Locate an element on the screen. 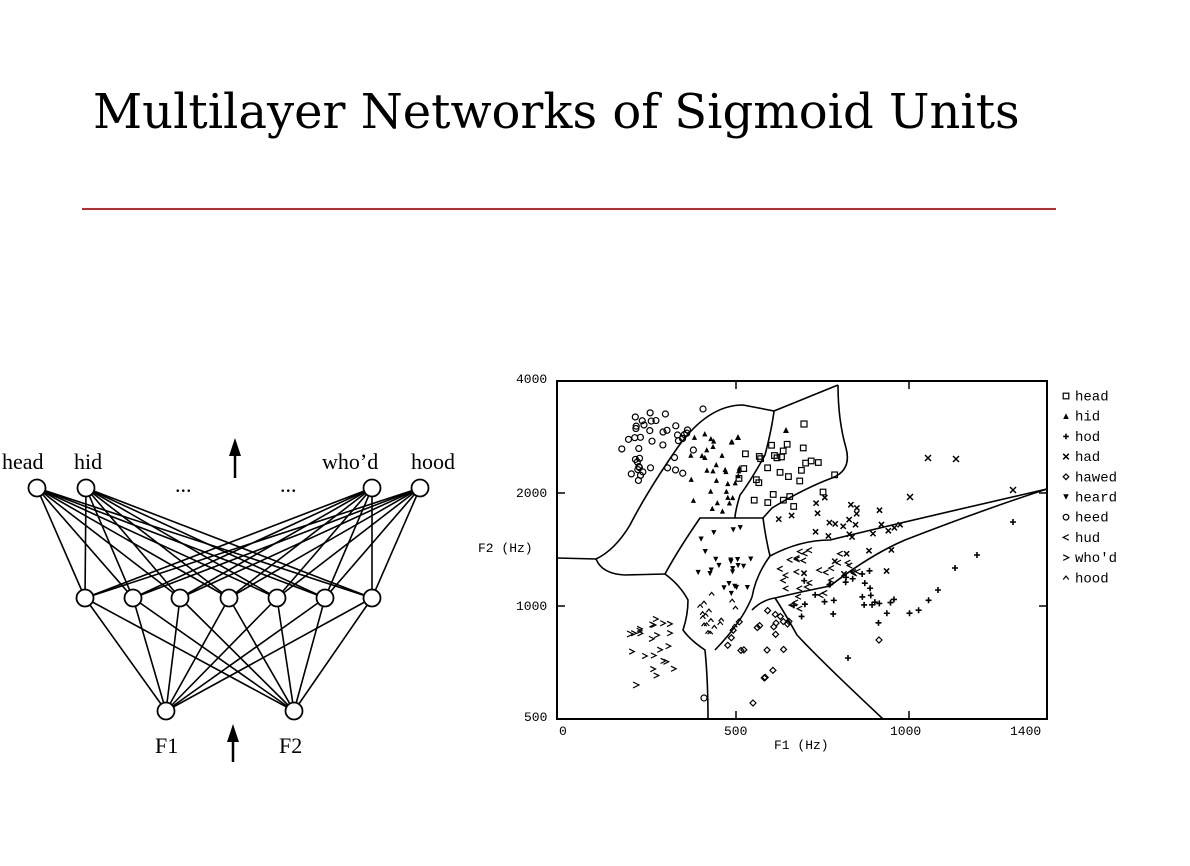 Image resolution: width=1190 pixels, height=866 pixels. plot-points is located at coordinates (817, 556).